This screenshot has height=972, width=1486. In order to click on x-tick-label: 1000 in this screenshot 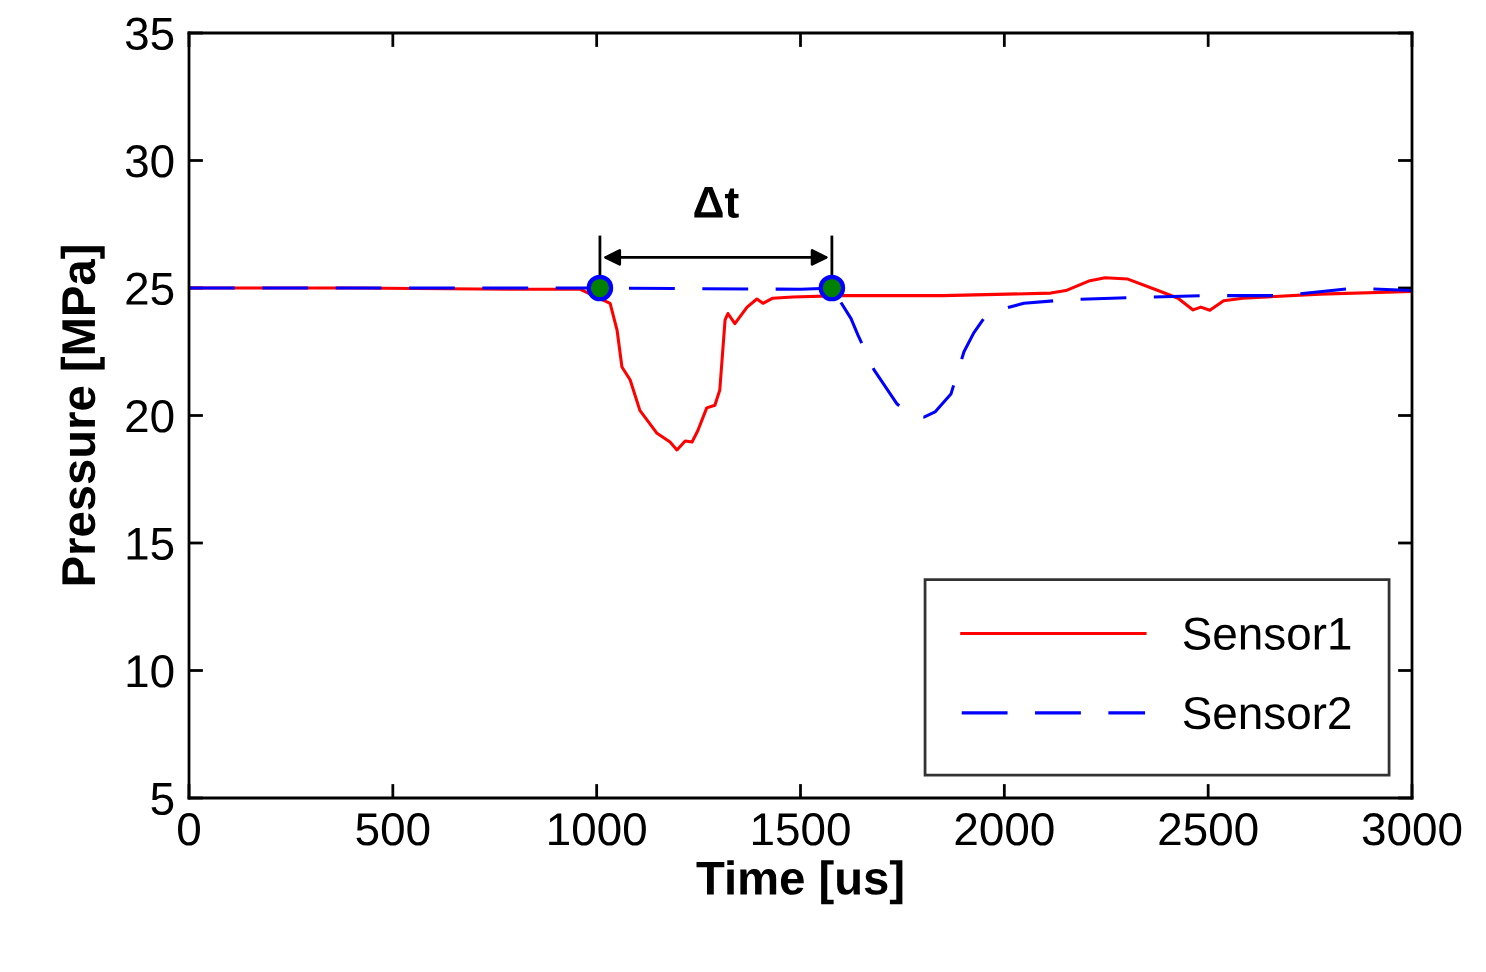, I will do `click(597, 829)`.